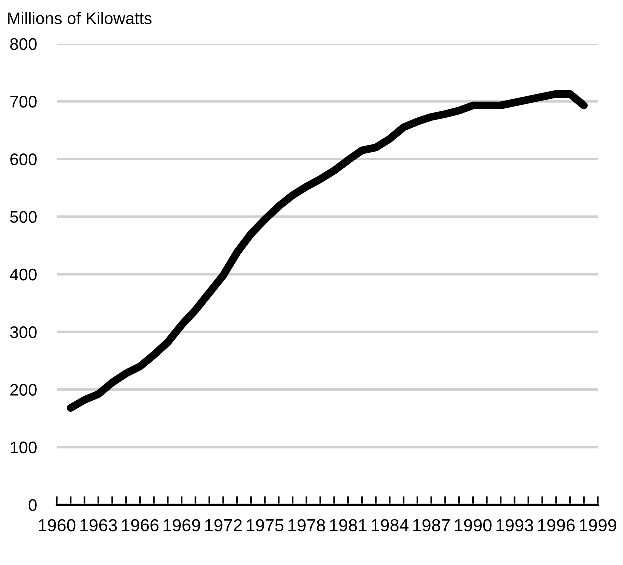  I want to click on y-tick-label: 700, so click(23, 102).